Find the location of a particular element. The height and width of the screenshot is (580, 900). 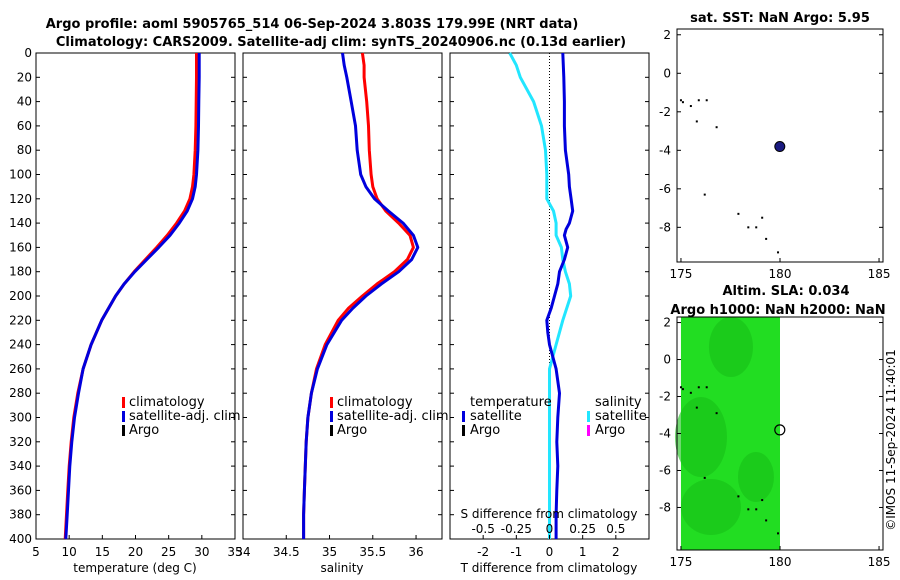

y-tick-label: 140 is located at coordinates (20, 223).